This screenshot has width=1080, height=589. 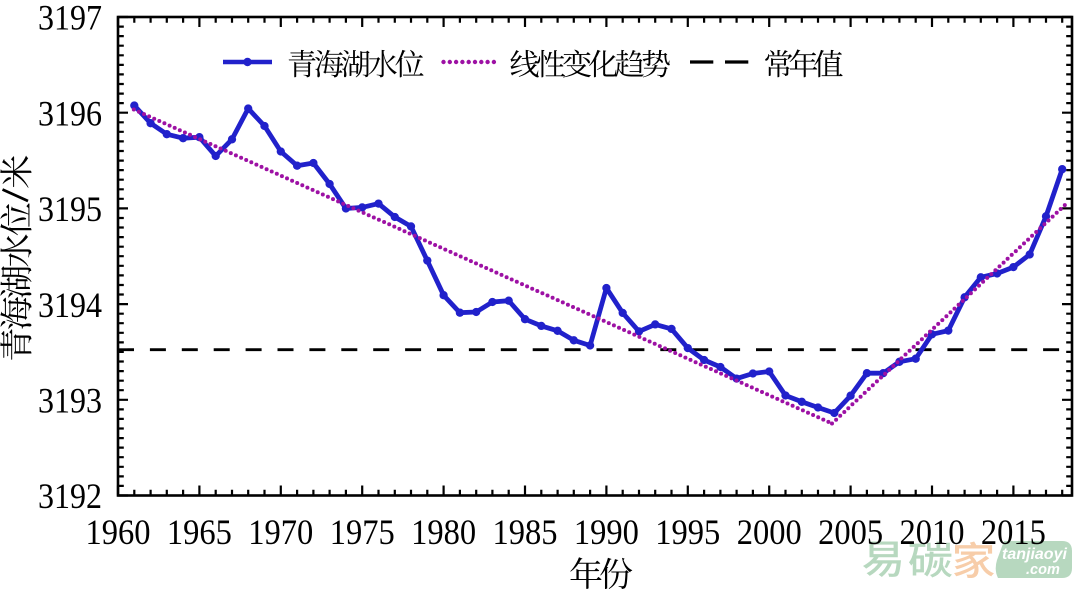 I want to click on svg-text: 2005, so click(x=850, y=532).